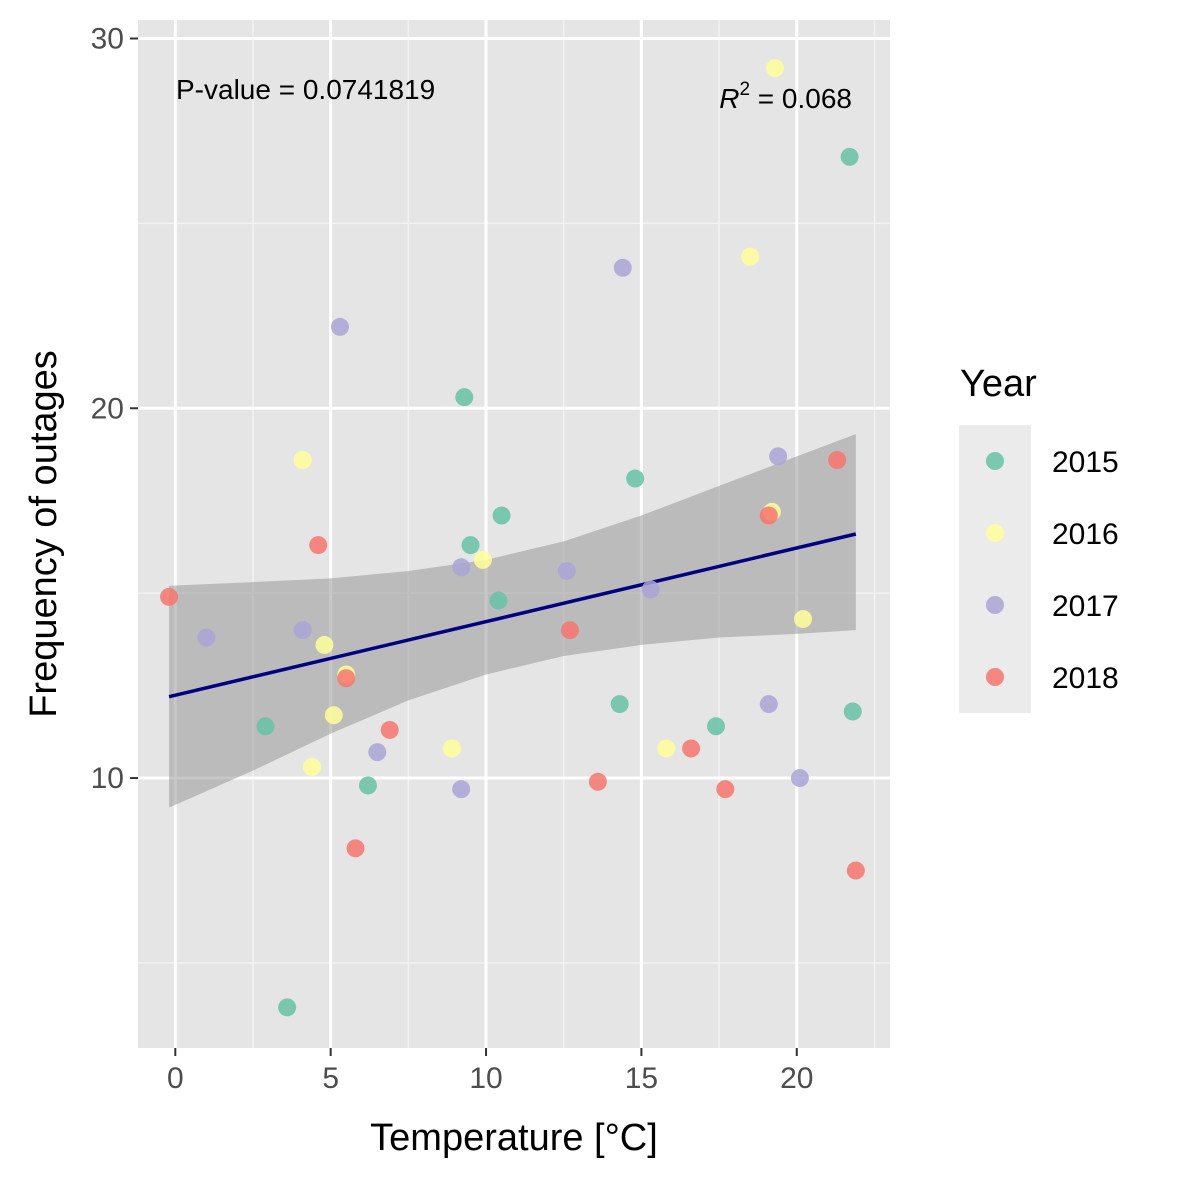  Describe the element at coordinates (1052, 570) in the screenshot. I see `legend: 2015 2016 2017 2018` at that location.